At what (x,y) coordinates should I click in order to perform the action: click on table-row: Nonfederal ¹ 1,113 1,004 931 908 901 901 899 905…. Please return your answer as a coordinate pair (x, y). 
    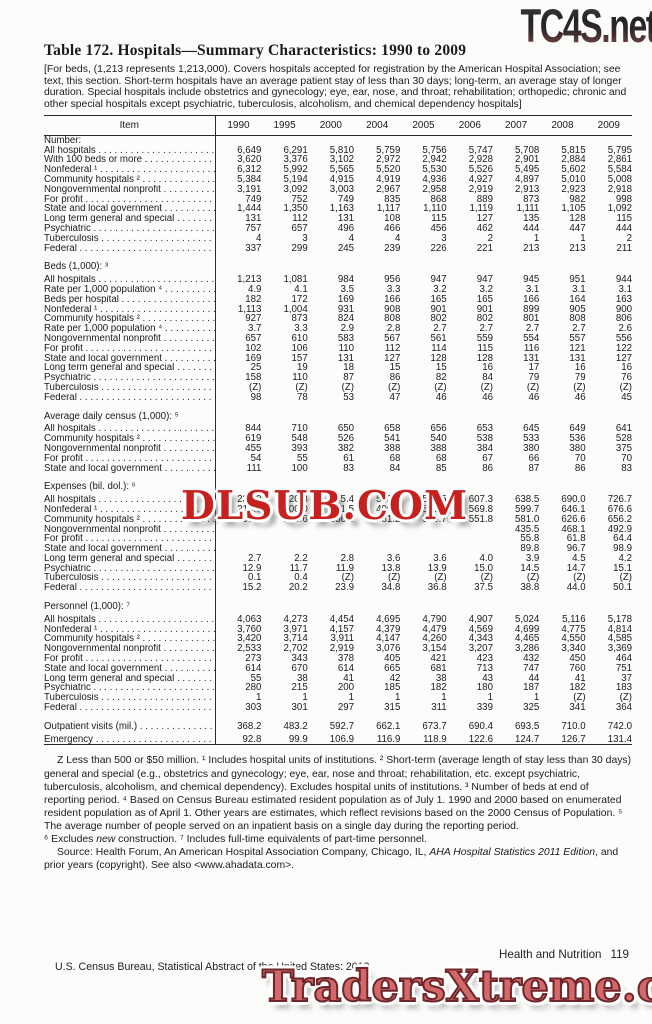
    Looking at the image, I should click on (338, 309).